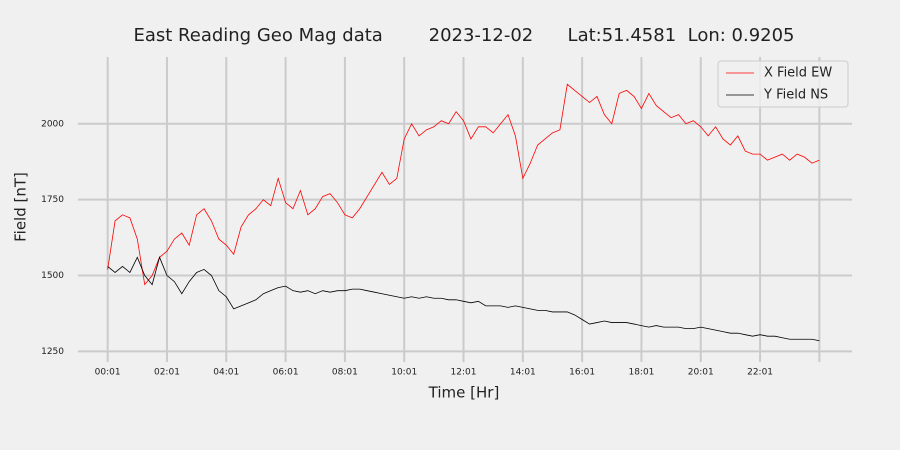 The width and height of the screenshot is (900, 450). What do you see at coordinates (523, 373) in the screenshot?
I see `x-tick-label: 14:01` at bounding box center [523, 373].